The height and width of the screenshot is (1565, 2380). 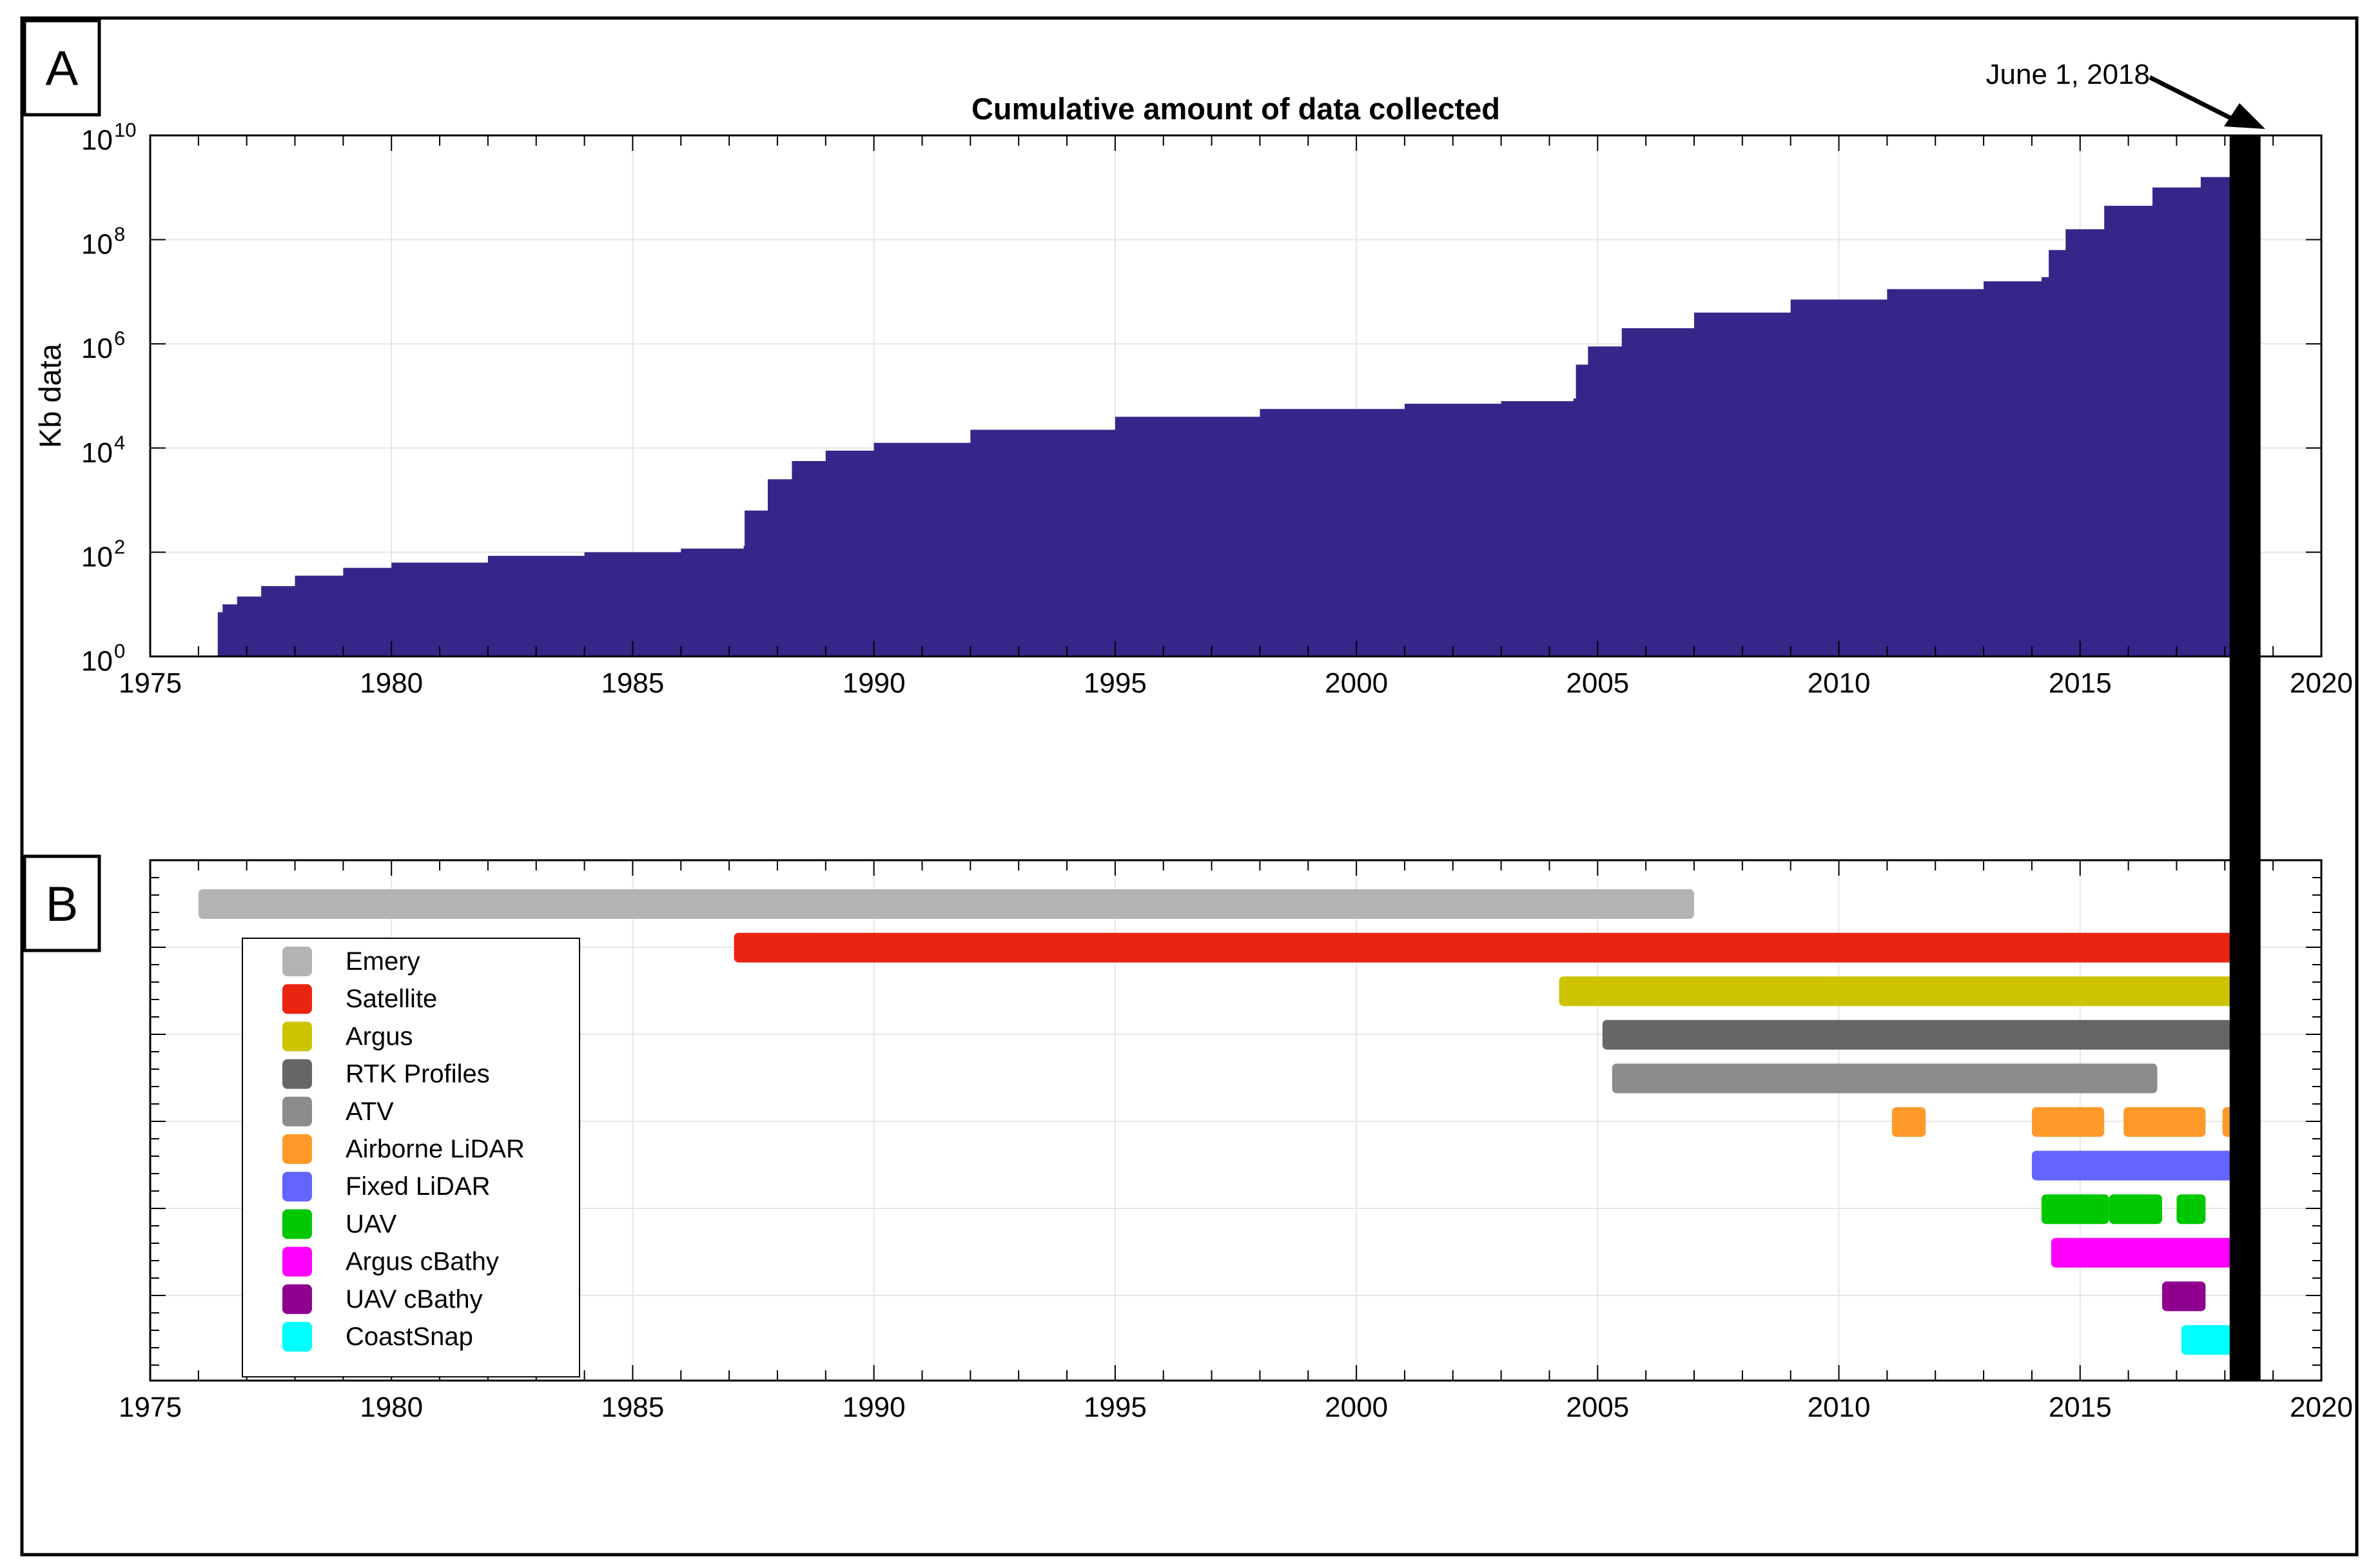 What do you see at coordinates (2207, 102) in the screenshot?
I see `annotation-arrow` at bounding box center [2207, 102].